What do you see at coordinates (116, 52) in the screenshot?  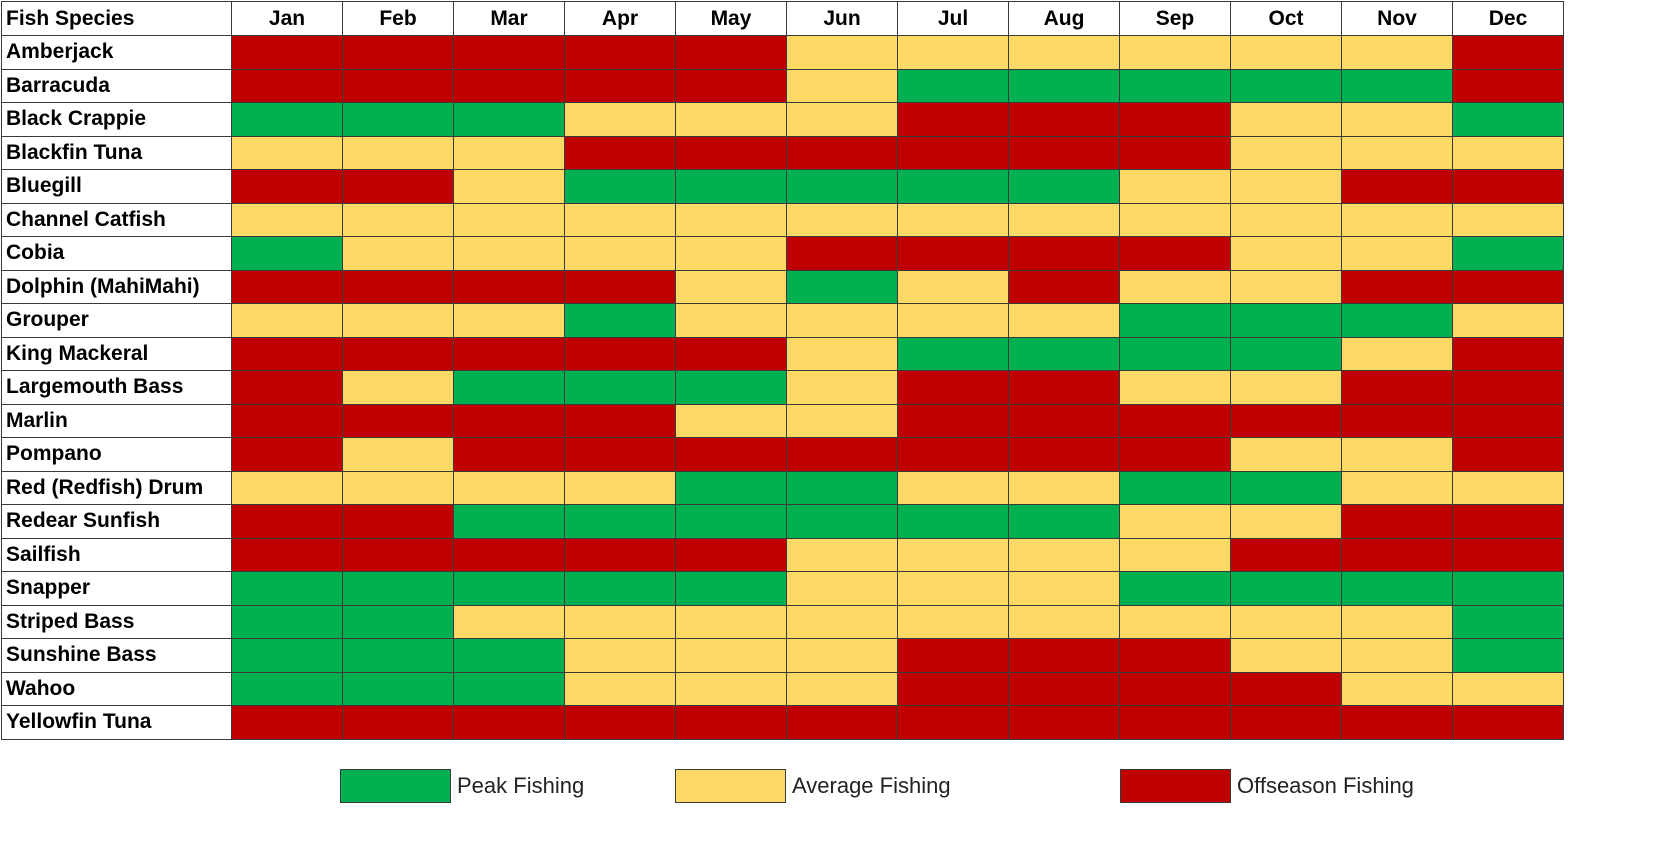 I see `species-label: Amberjack` at bounding box center [116, 52].